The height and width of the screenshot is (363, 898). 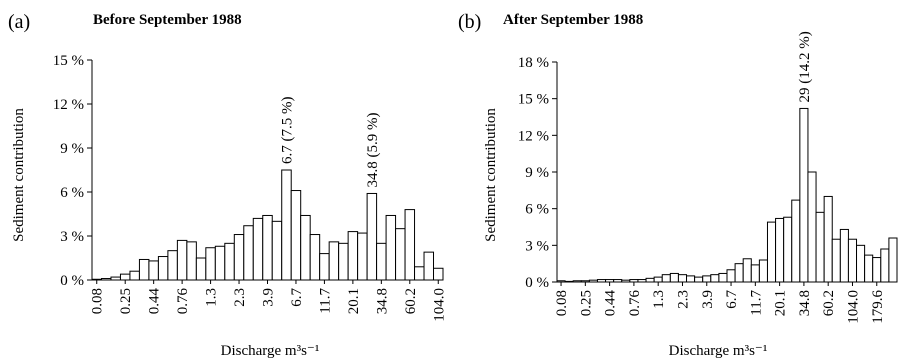 I want to click on x-axis-label-a: Discharge m³s⁻¹, so click(x=270, y=351).